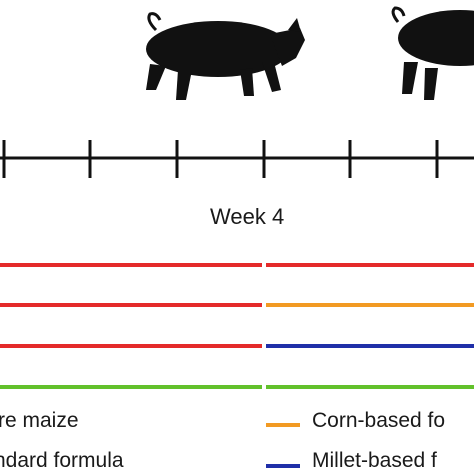 The height and width of the screenshot is (474, 474). What do you see at coordinates (379, 420) in the screenshot?
I see `legend-label-corn-based: Corn-based fo` at bounding box center [379, 420].